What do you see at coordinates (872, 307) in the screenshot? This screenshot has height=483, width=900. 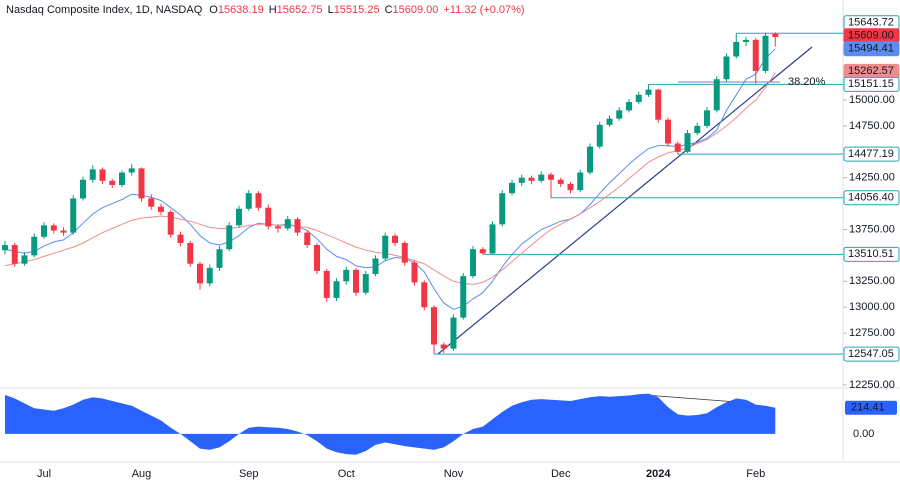 I see `y-tick-label: 13000.00` at bounding box center [872, 307].